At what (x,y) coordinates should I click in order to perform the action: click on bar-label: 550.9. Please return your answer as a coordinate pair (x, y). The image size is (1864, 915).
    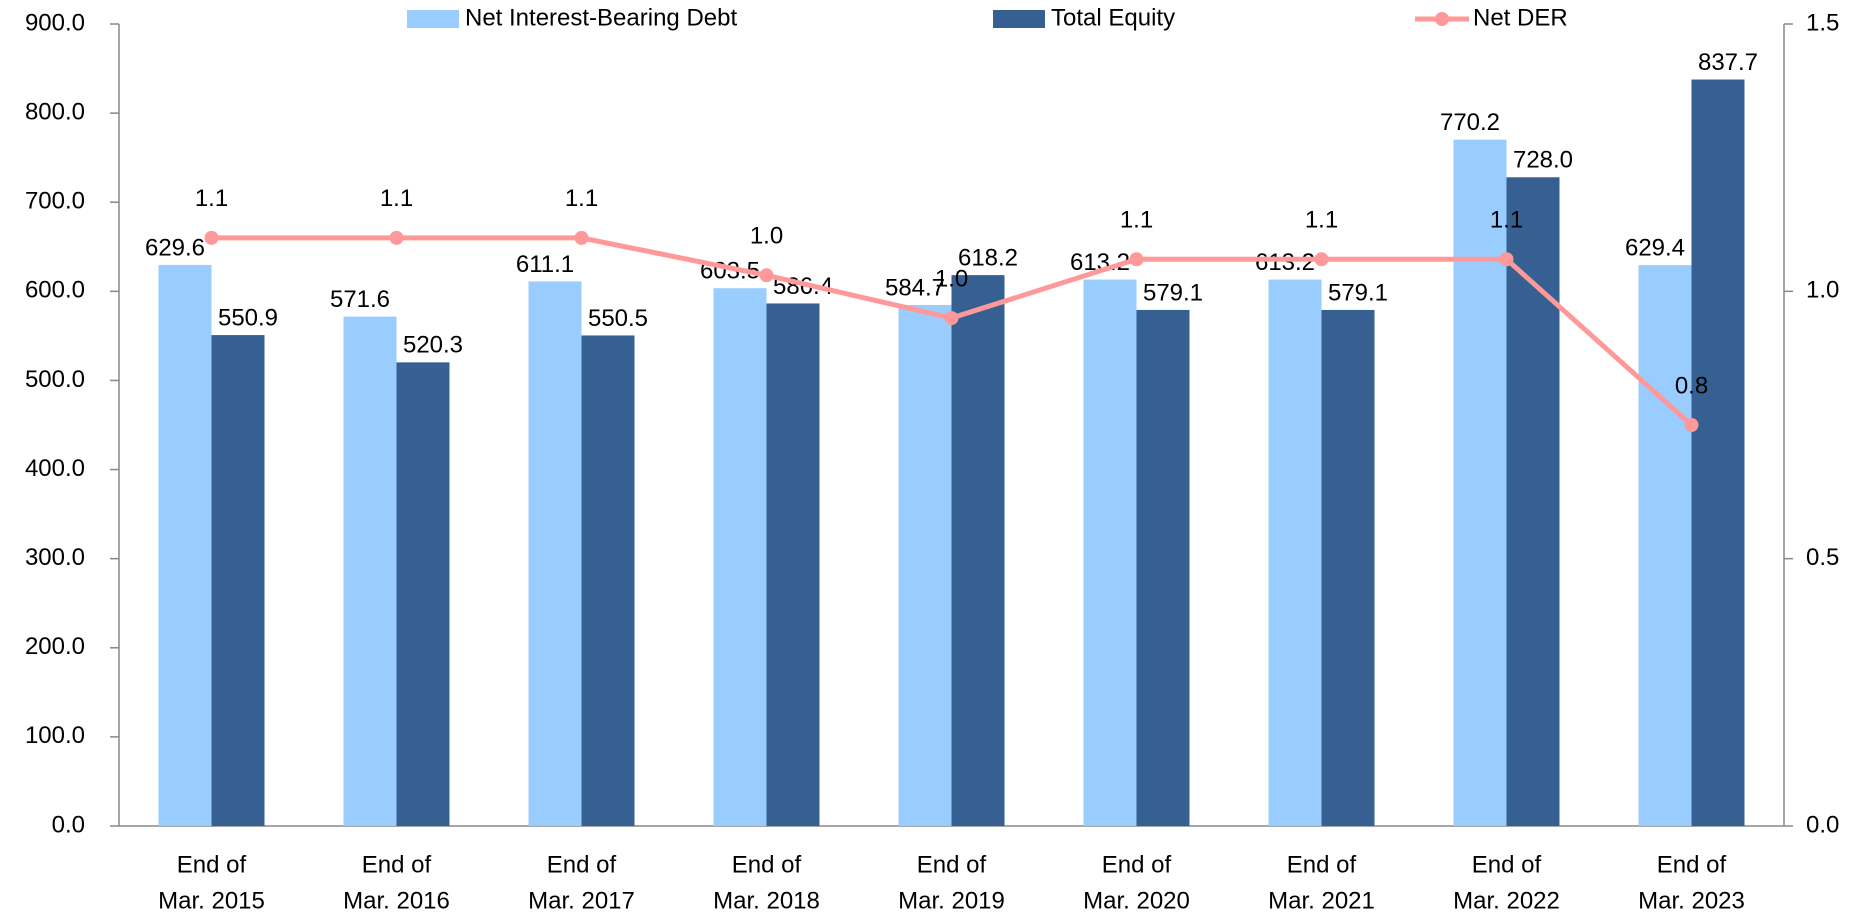
    Looking at the image, I should click on (248, 317).